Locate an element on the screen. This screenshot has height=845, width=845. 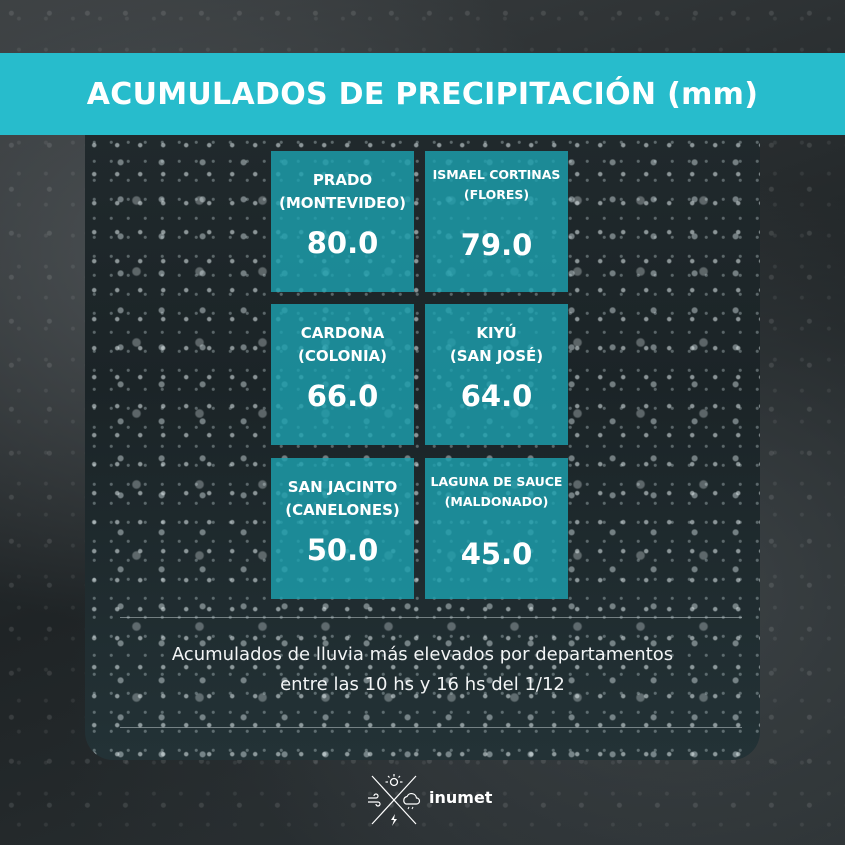
cloud-icon is located at coordinates (412, 801).